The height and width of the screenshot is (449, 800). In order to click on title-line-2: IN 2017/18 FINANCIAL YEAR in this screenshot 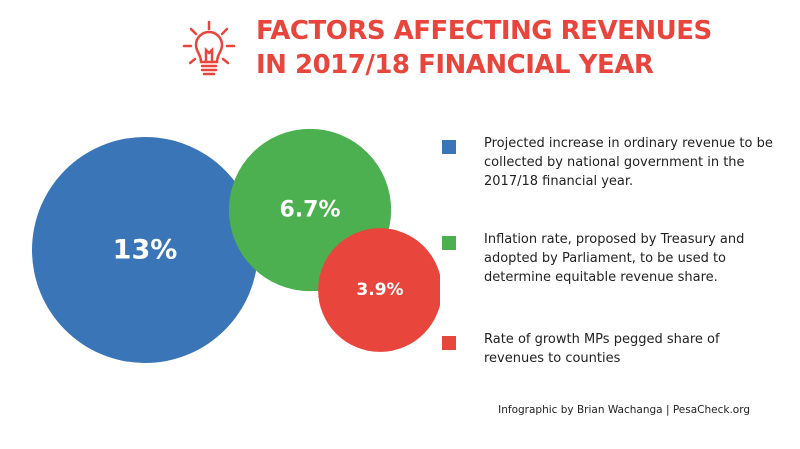, I will do `click(455, 65)`.